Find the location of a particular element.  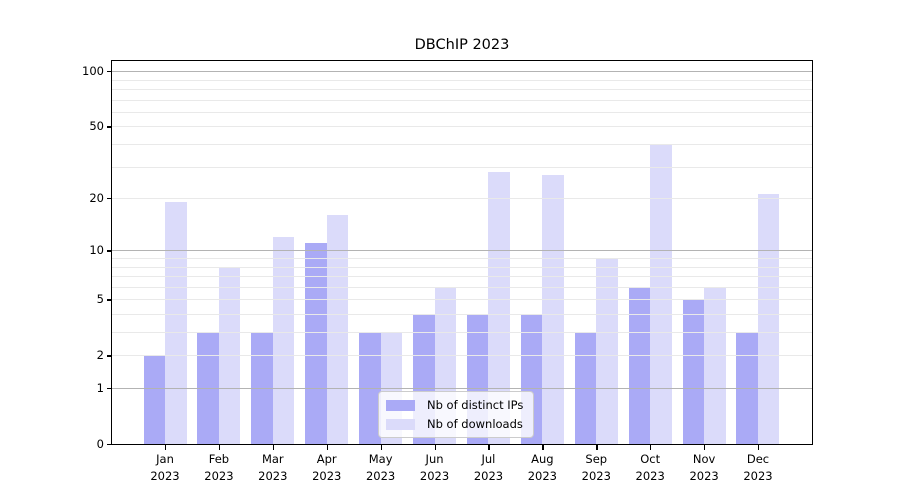

legend-row-distinct-ips: Nb of distinct IPs is located at coordinates (454, 405).